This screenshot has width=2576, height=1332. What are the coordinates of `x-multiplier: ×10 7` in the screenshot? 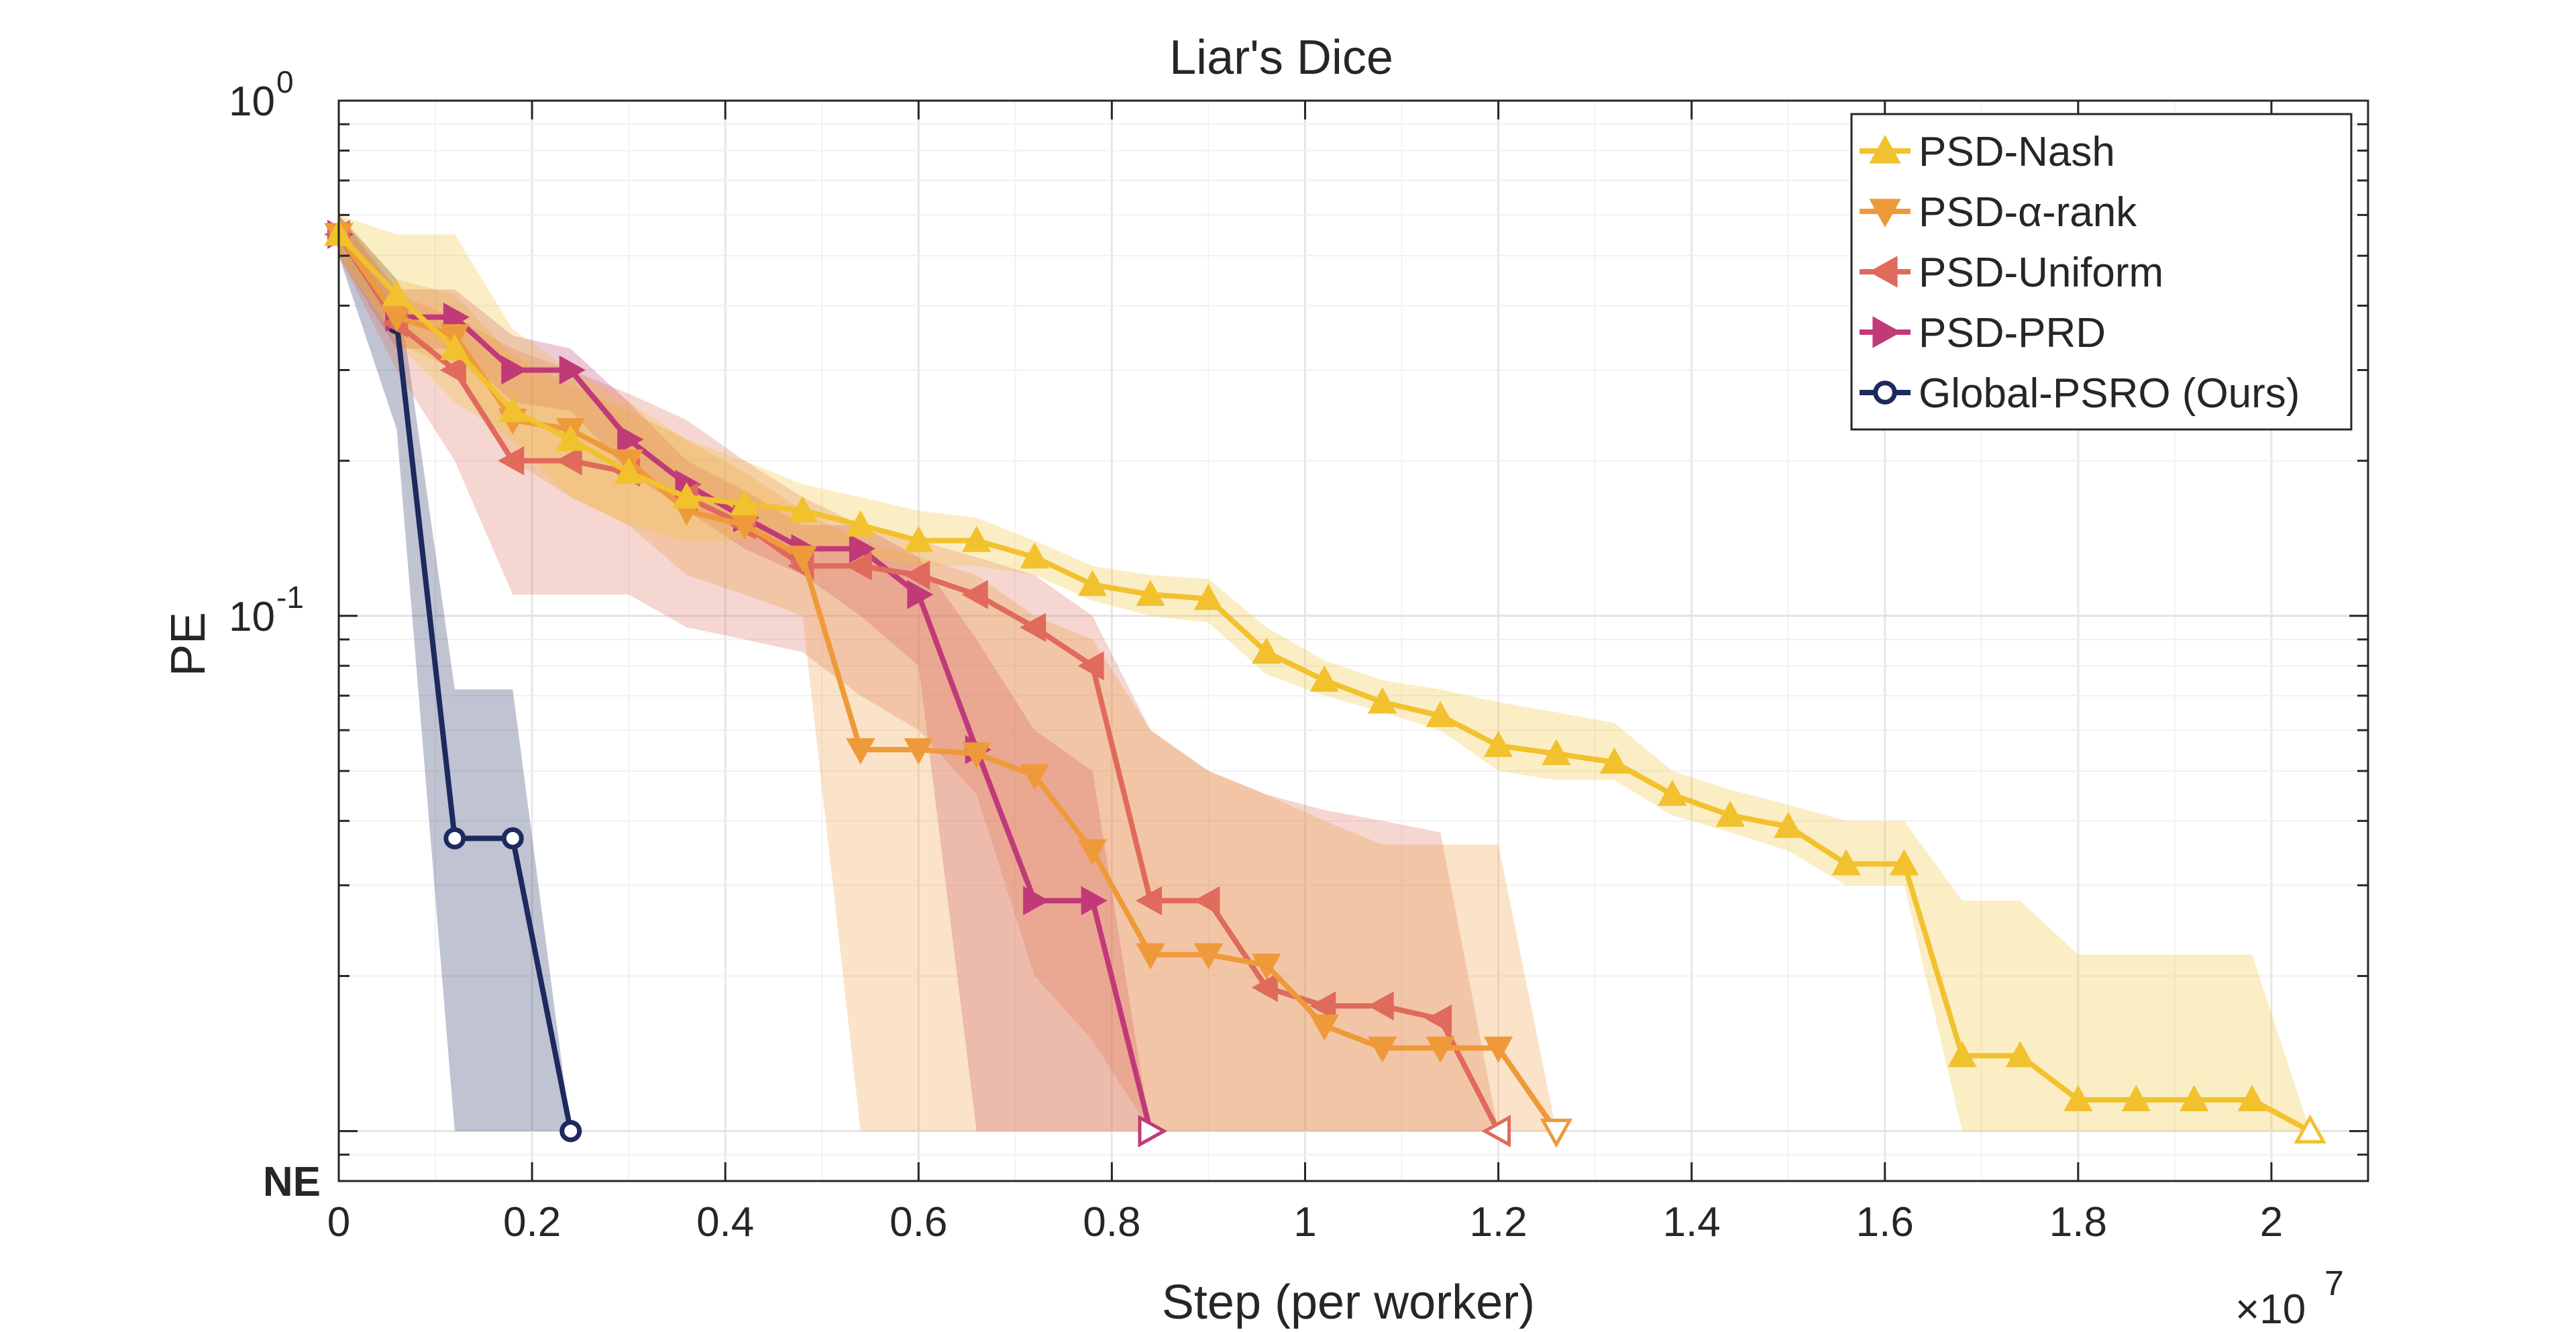 It's located at (2289, 1298).